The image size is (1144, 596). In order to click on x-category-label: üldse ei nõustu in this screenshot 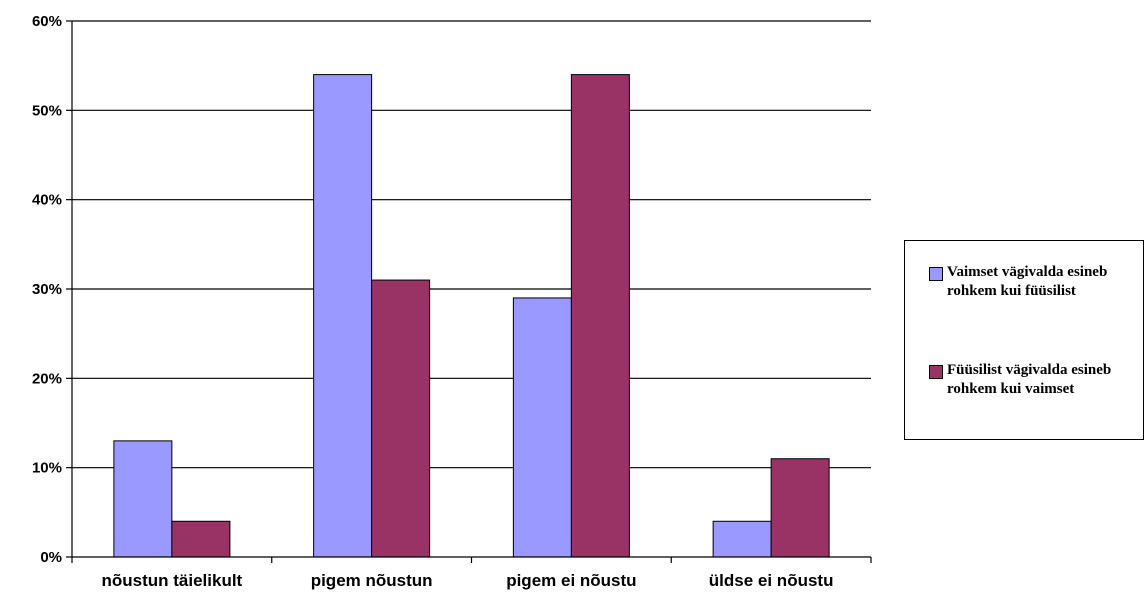, I will do `click(771, 580)`.